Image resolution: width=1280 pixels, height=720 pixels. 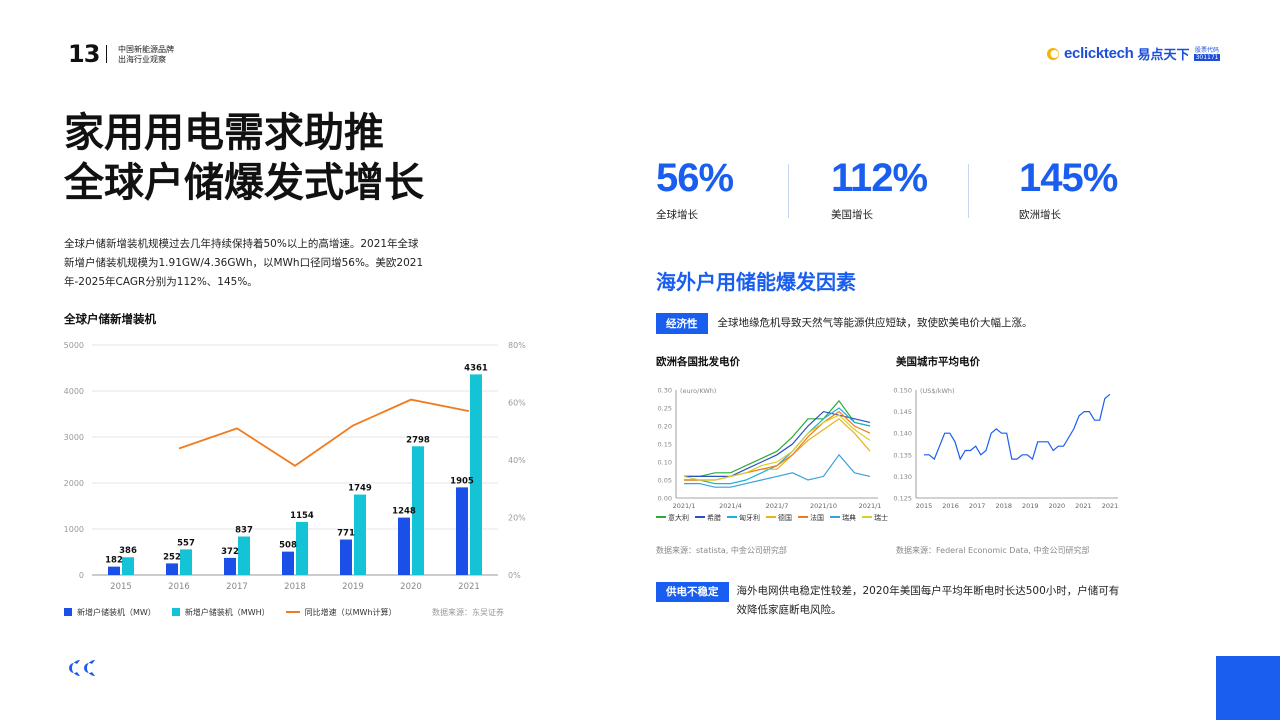 I want to click on eu-legend-item: 法国, so click(x=811, y=518).